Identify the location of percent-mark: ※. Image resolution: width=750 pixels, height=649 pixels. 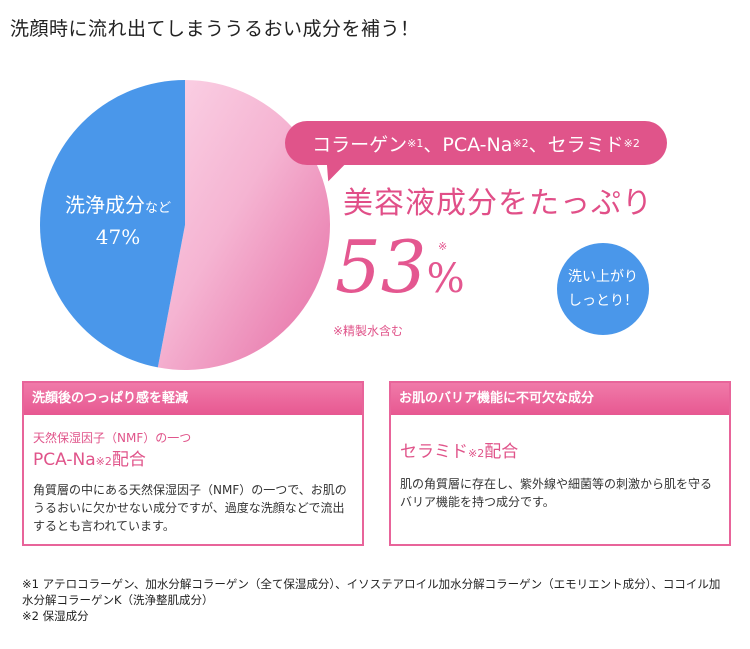
(443, 246).